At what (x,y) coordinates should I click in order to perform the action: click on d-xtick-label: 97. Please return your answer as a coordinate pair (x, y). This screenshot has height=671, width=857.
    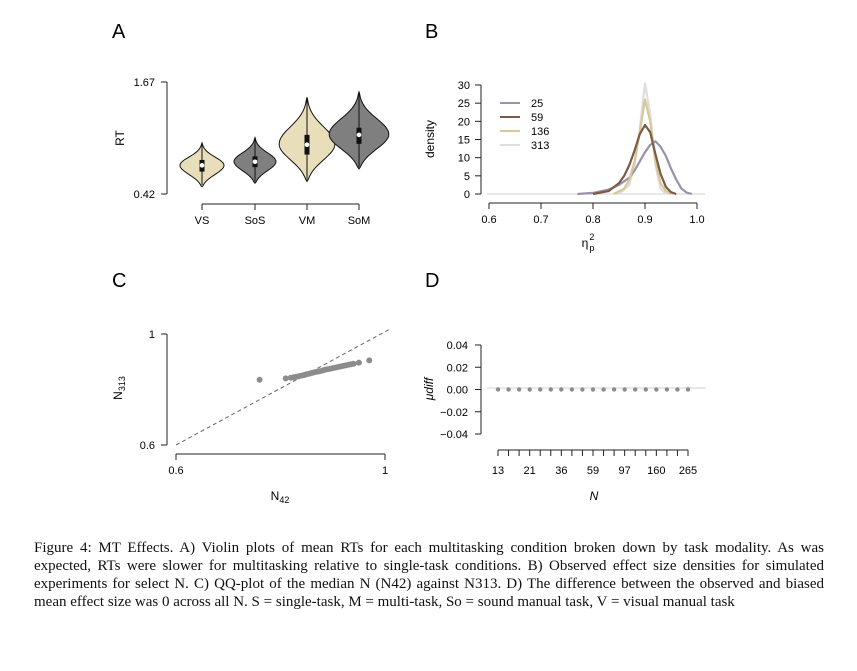
    Looking at the image, I should click on (625, 471).